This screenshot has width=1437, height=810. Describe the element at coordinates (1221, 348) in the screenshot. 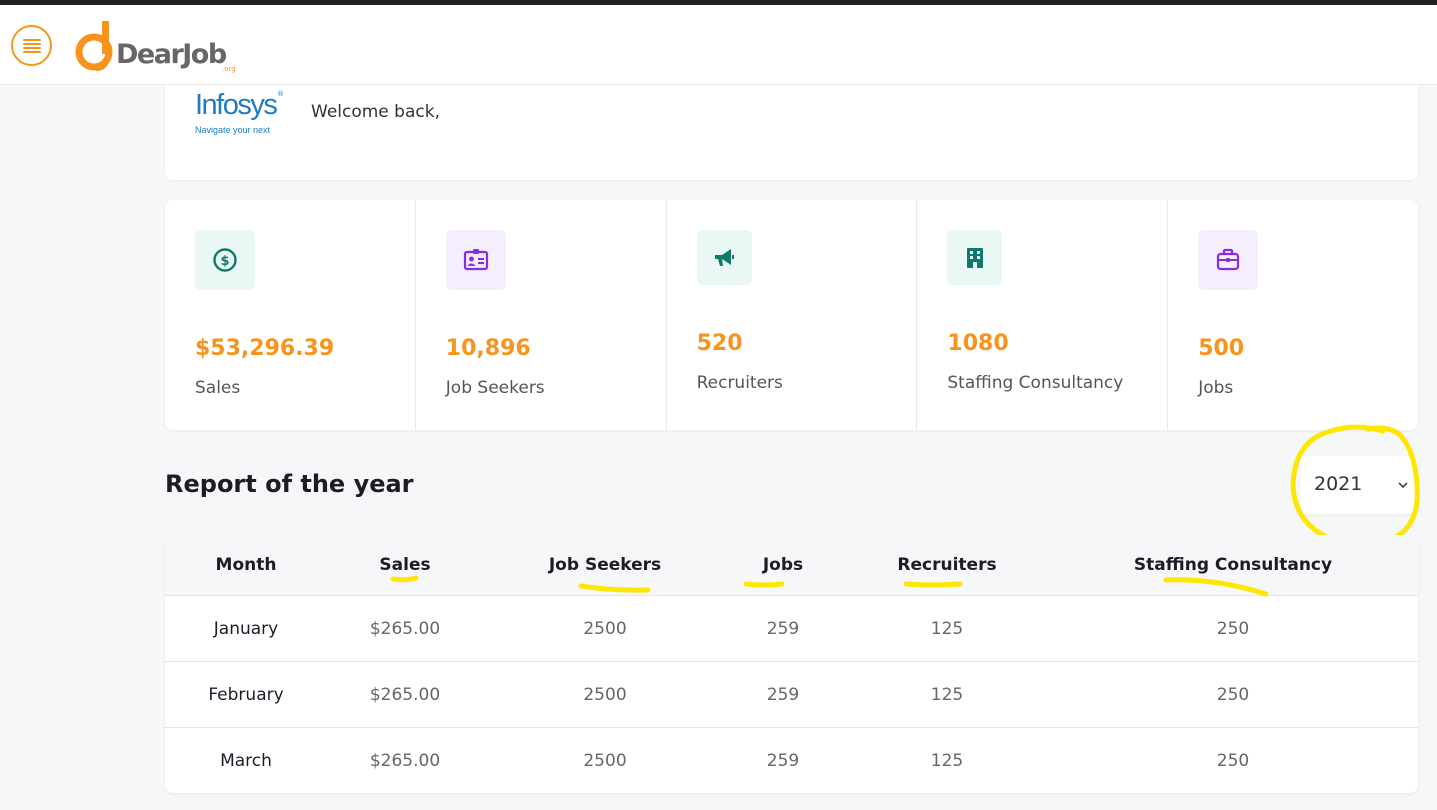

I see `stat-value: 500` at that location.